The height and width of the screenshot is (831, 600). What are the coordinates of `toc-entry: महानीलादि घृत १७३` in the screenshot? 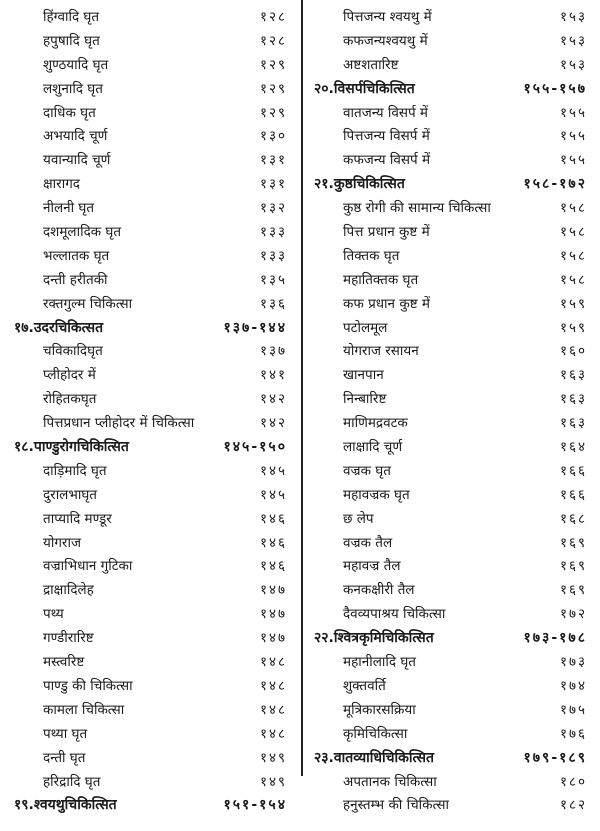 It's located at (450, 663).